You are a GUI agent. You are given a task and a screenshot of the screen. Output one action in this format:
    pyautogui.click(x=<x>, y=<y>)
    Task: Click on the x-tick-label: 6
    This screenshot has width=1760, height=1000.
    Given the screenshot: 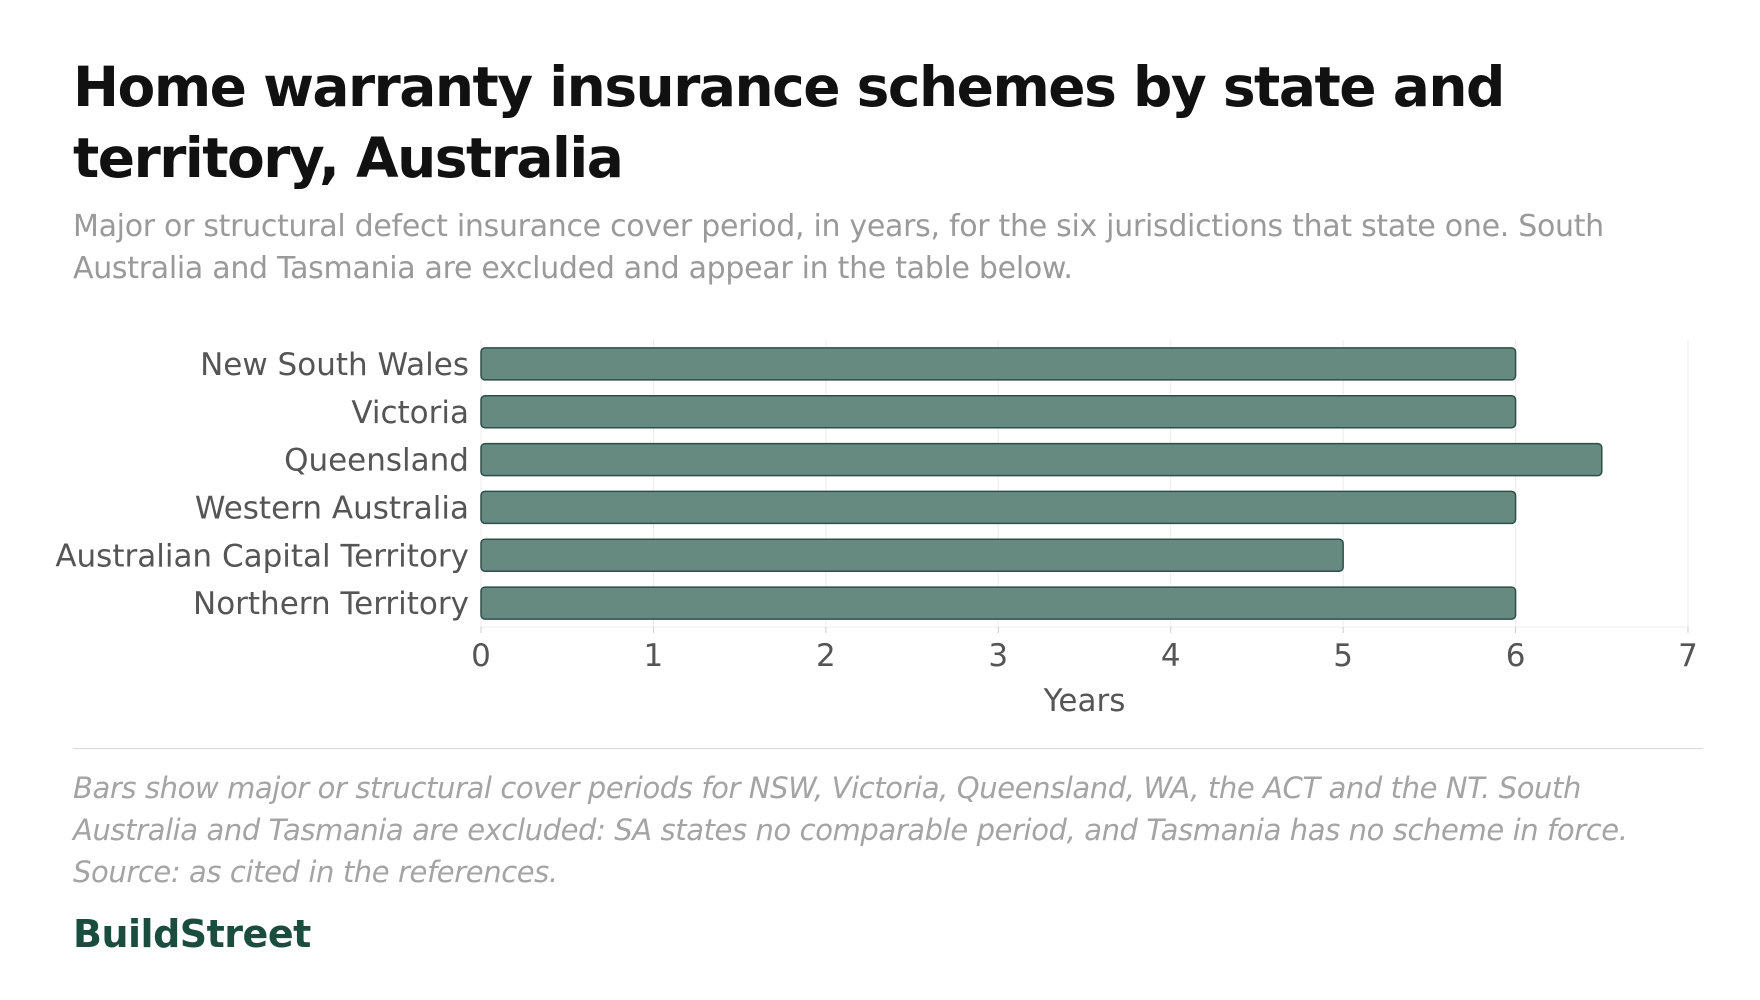 What is the action you would take?
    pyautogui.click(x=1516, y=656)
    